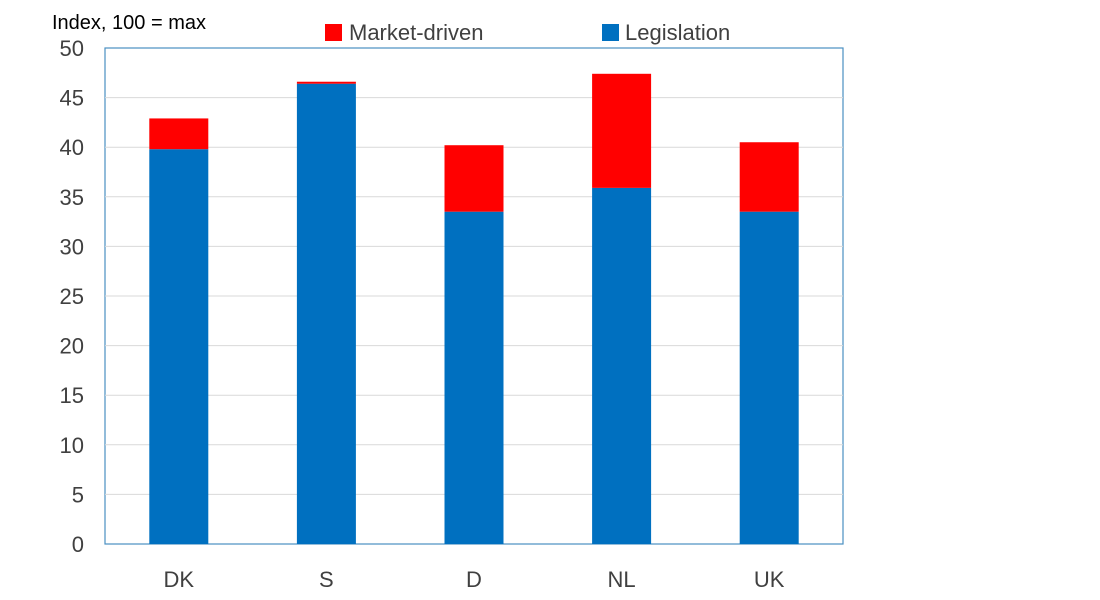  I want to click on y-tick-label: 45, so click(72, 98).